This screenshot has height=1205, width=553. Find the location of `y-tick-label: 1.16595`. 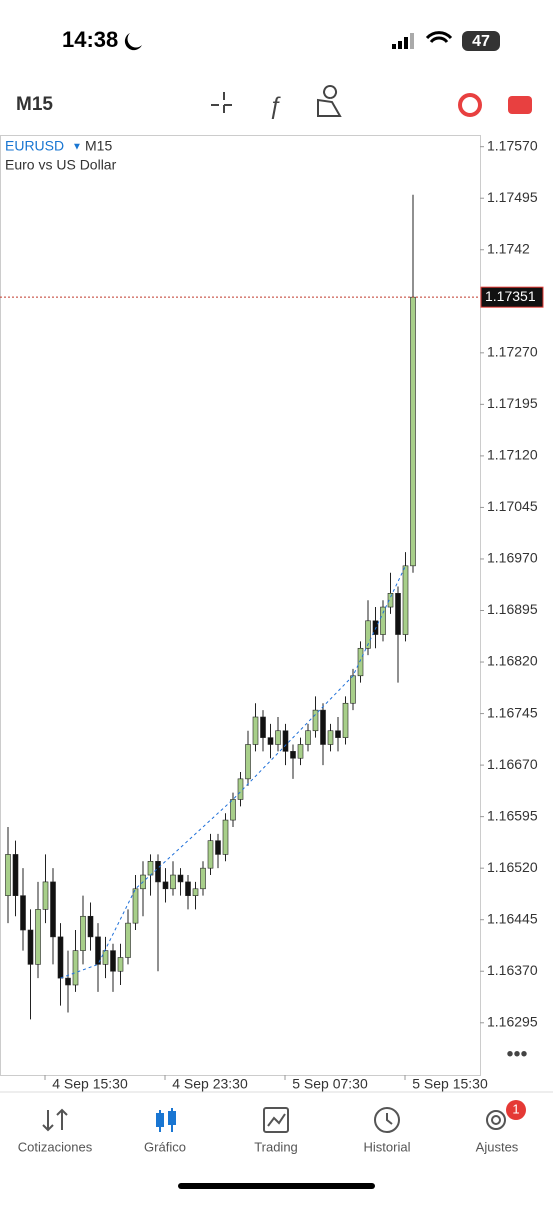

y-tick-label: 1.16595 is located at coordinates (512, 815).